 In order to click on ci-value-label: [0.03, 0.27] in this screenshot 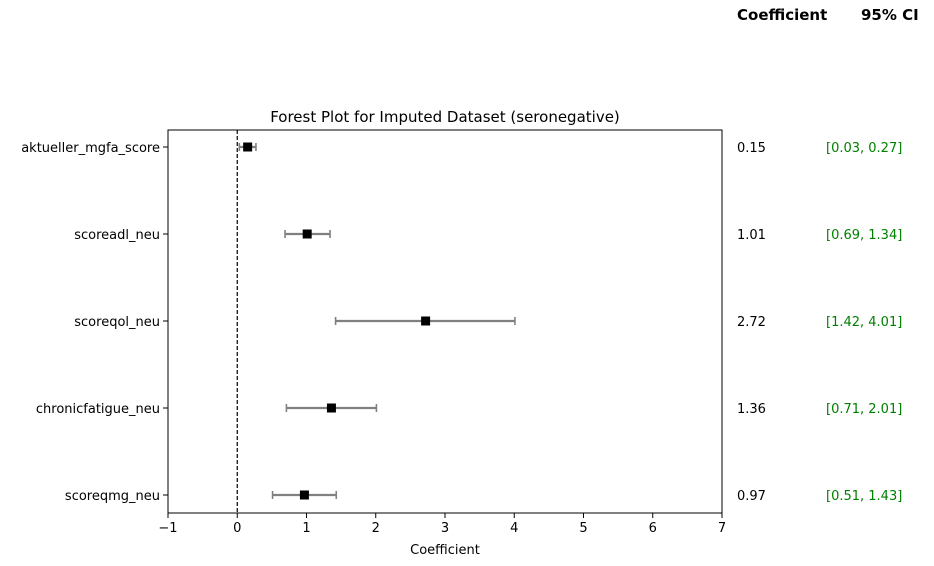, I will do `click(864, 148)`.